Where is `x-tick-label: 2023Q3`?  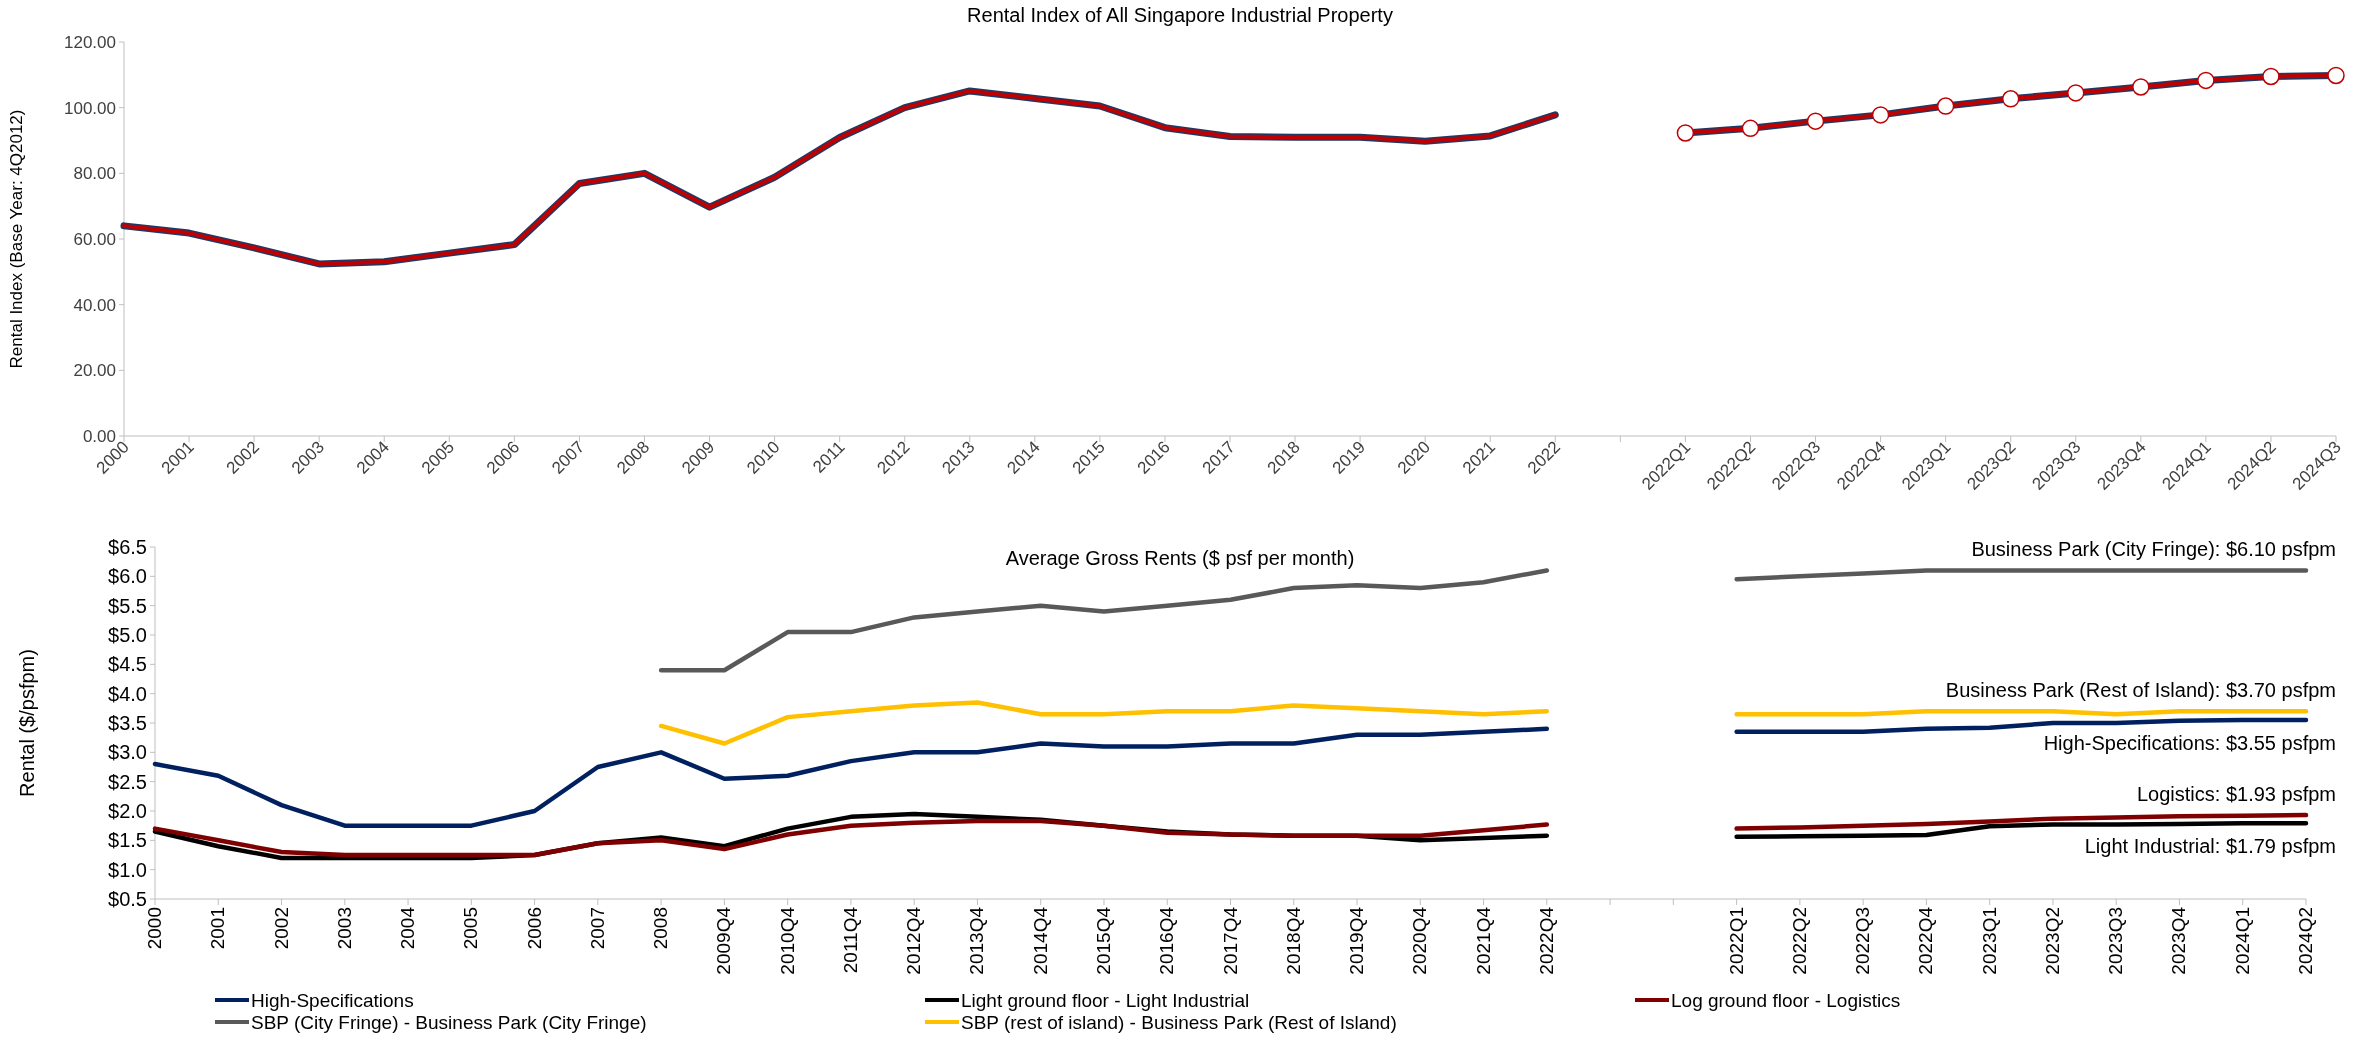
x-tick-label: 2023Q3 is located at coordinates (2116, 941).